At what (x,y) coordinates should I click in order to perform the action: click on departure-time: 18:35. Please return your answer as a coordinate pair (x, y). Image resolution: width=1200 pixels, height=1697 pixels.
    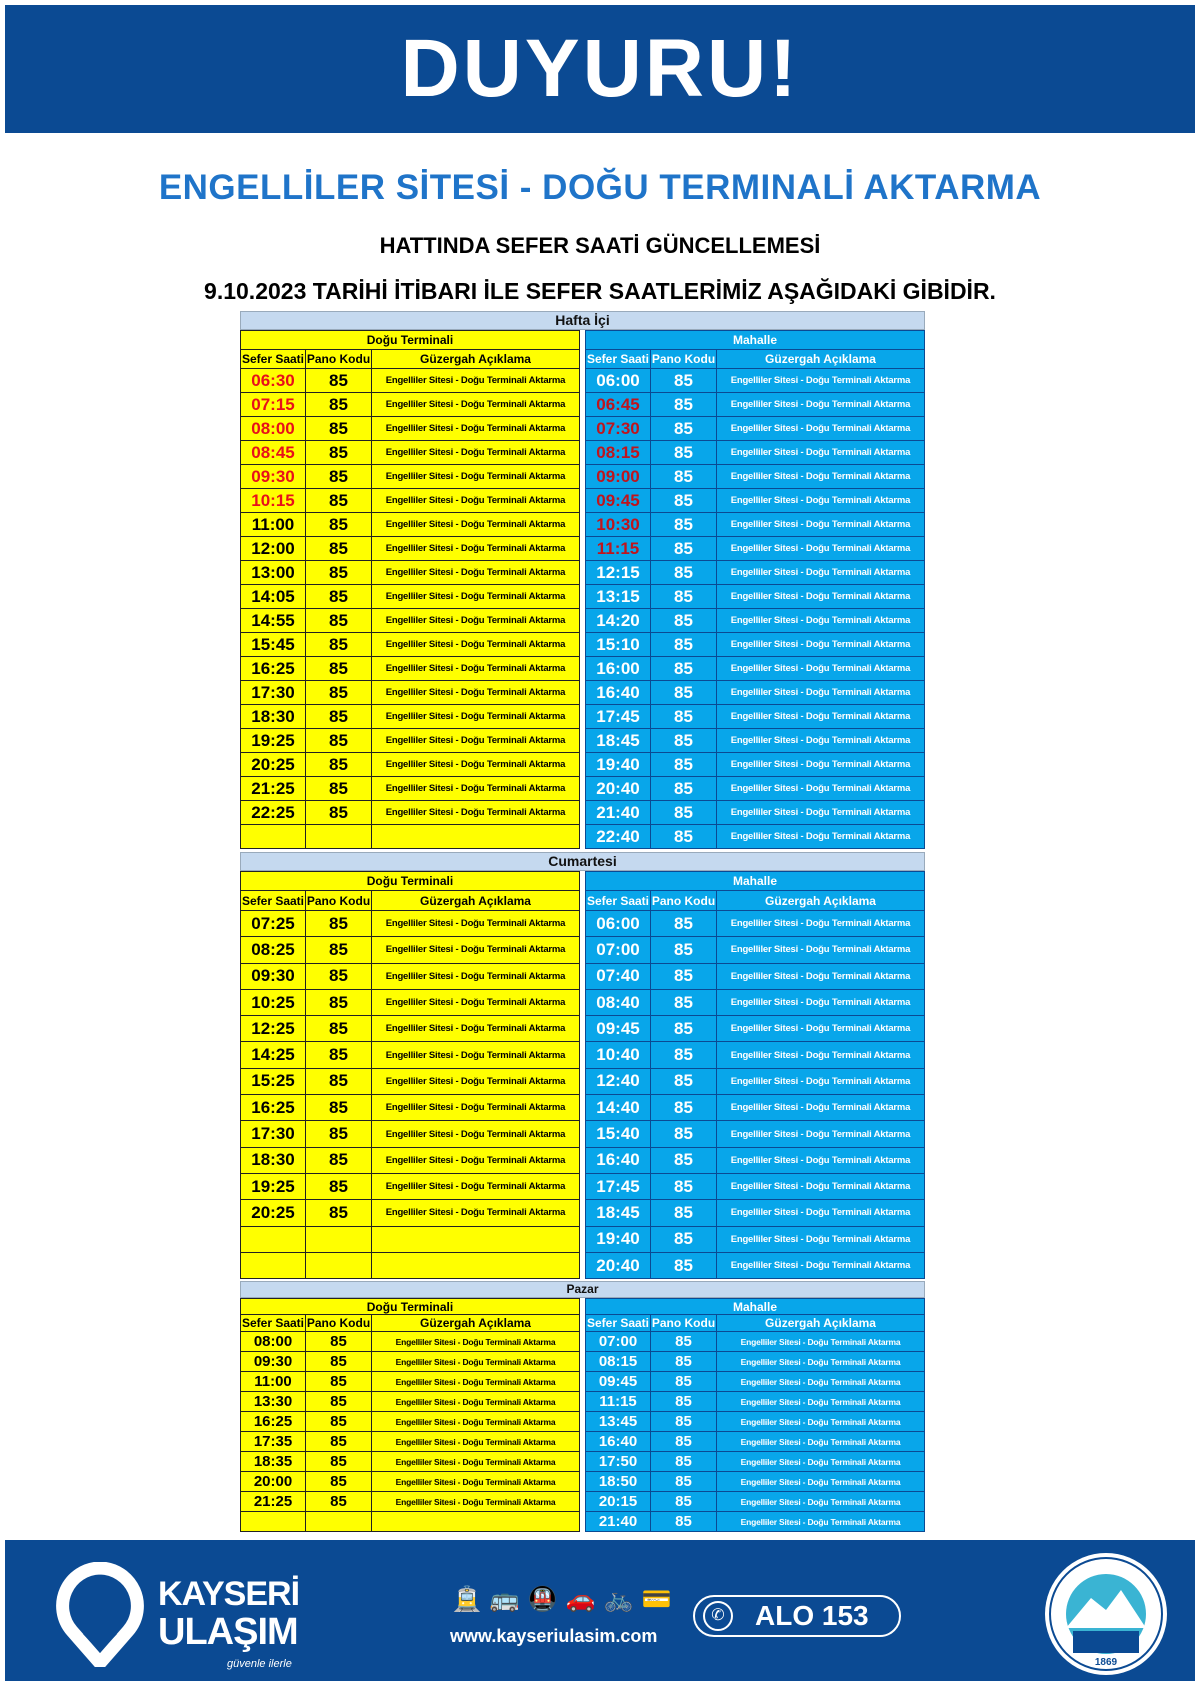
    Looking at the image, I should click on (273, 1461).